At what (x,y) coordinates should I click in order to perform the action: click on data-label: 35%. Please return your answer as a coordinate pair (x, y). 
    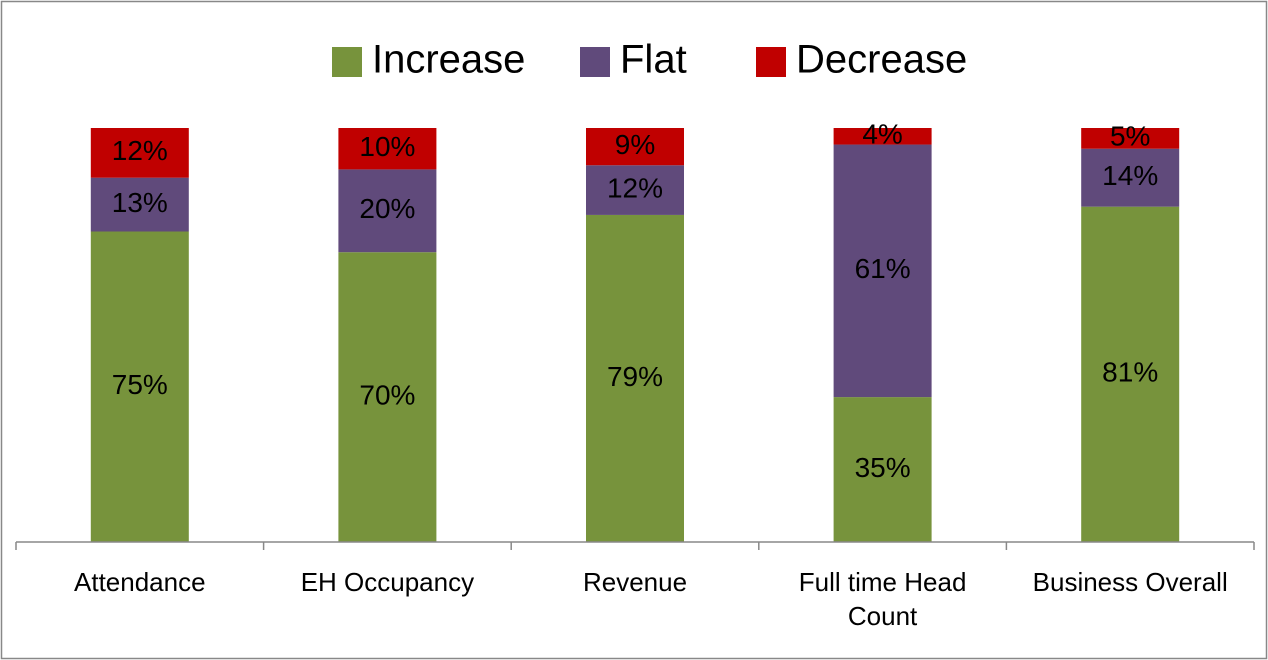
    Looking at the image, I should click on (883, 467).